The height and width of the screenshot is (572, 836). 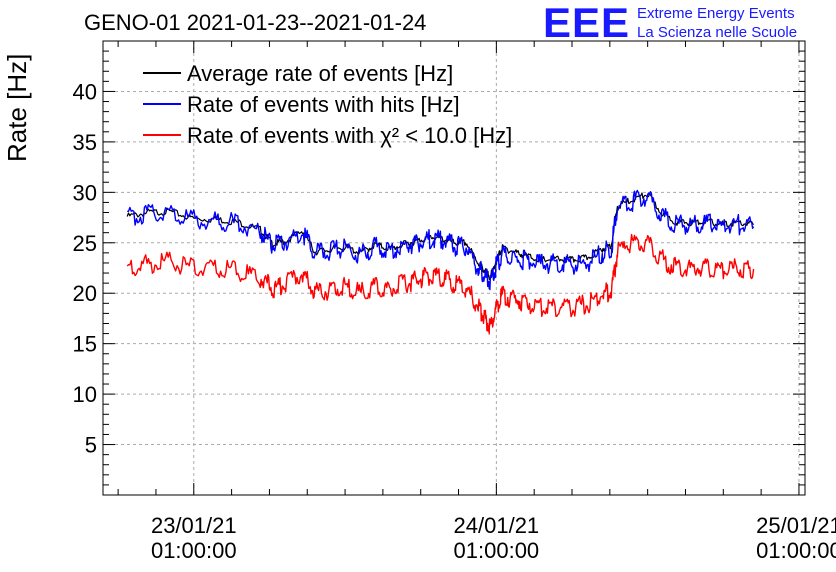 I want to click on chart-title: GENO-01 2021-01-23--2021-01-24, so click(x=255, y=22).